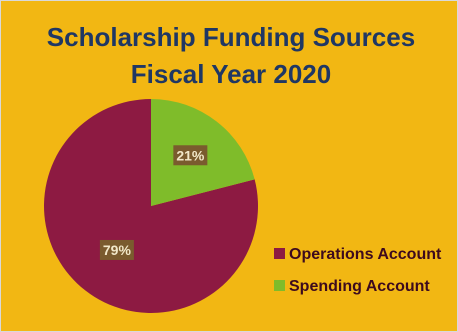 This screenshot has height=332, width=458. I want to click on pie-data-labels: 79% 21%, so click(153, 202).